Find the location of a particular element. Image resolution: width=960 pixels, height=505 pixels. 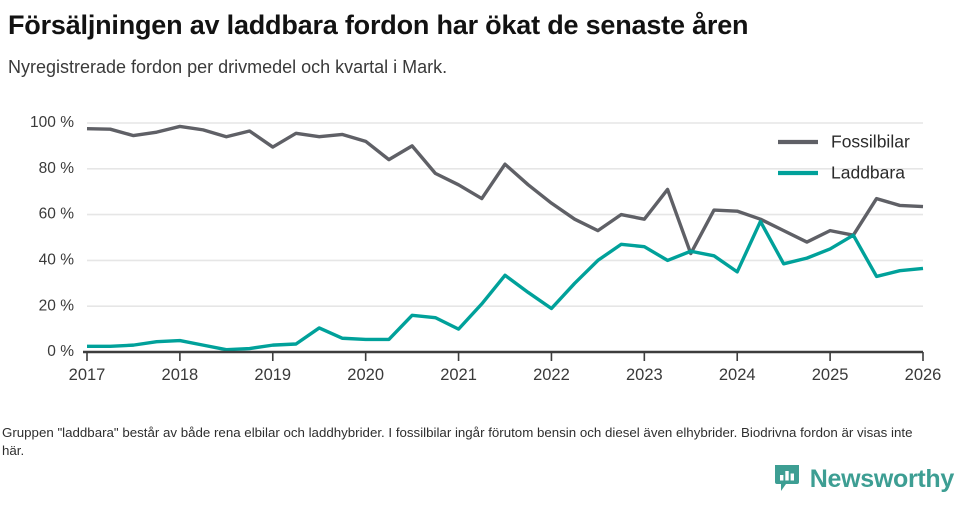

y-axis-tick-label: 40 % is located at coordinates (57, 259).